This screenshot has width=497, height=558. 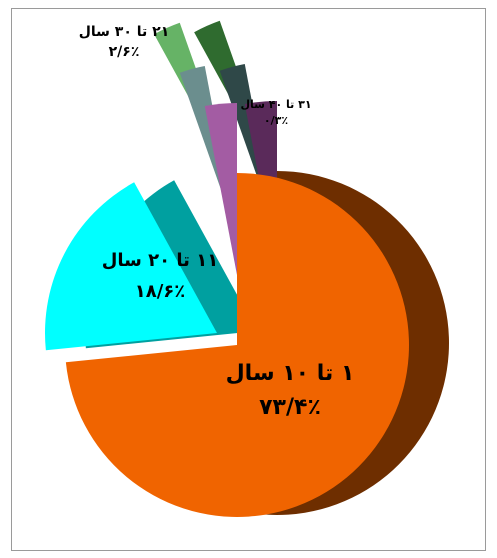 What do you see at coordinates (160, 291) in the screenshot?
I see `slice-value-label-1: ۱۸/۶٪` at bounding box center [160, 291].